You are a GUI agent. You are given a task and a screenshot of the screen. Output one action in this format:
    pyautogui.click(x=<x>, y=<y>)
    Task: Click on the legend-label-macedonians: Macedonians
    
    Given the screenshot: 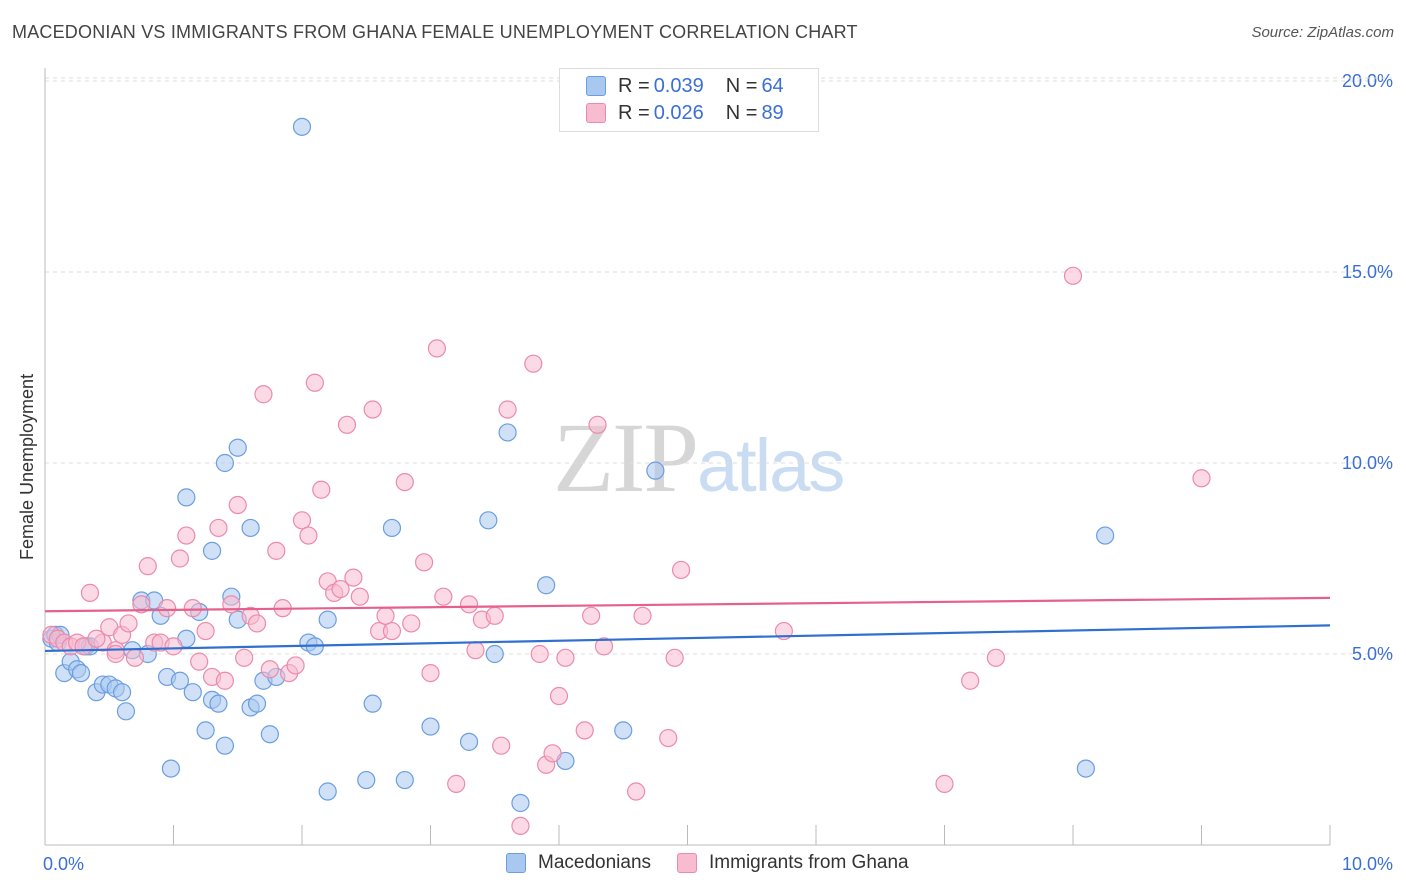 What is the action you would take?
    pyautogui.click(x=595, y=862)
    